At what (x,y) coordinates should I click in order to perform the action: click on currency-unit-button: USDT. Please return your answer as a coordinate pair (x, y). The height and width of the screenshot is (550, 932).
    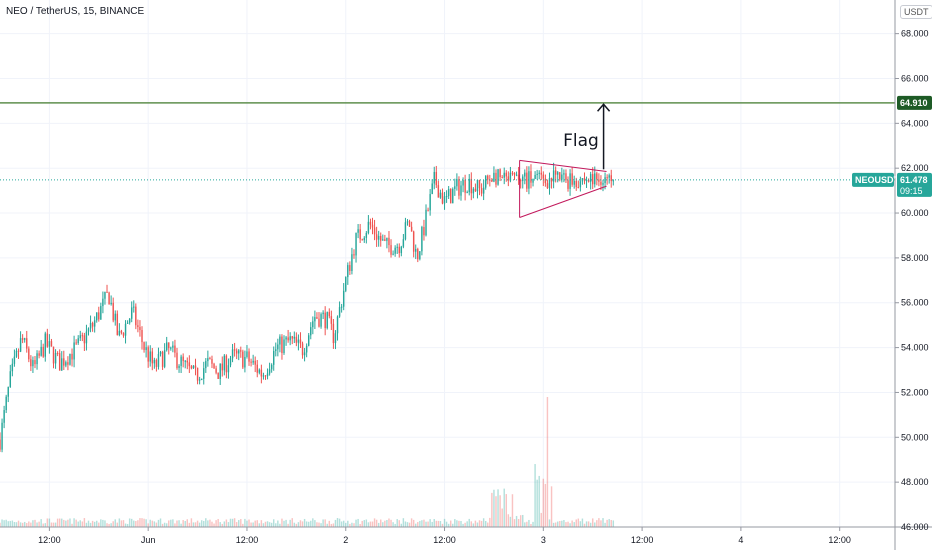
    Looking at the image, I should click on (916, 12).